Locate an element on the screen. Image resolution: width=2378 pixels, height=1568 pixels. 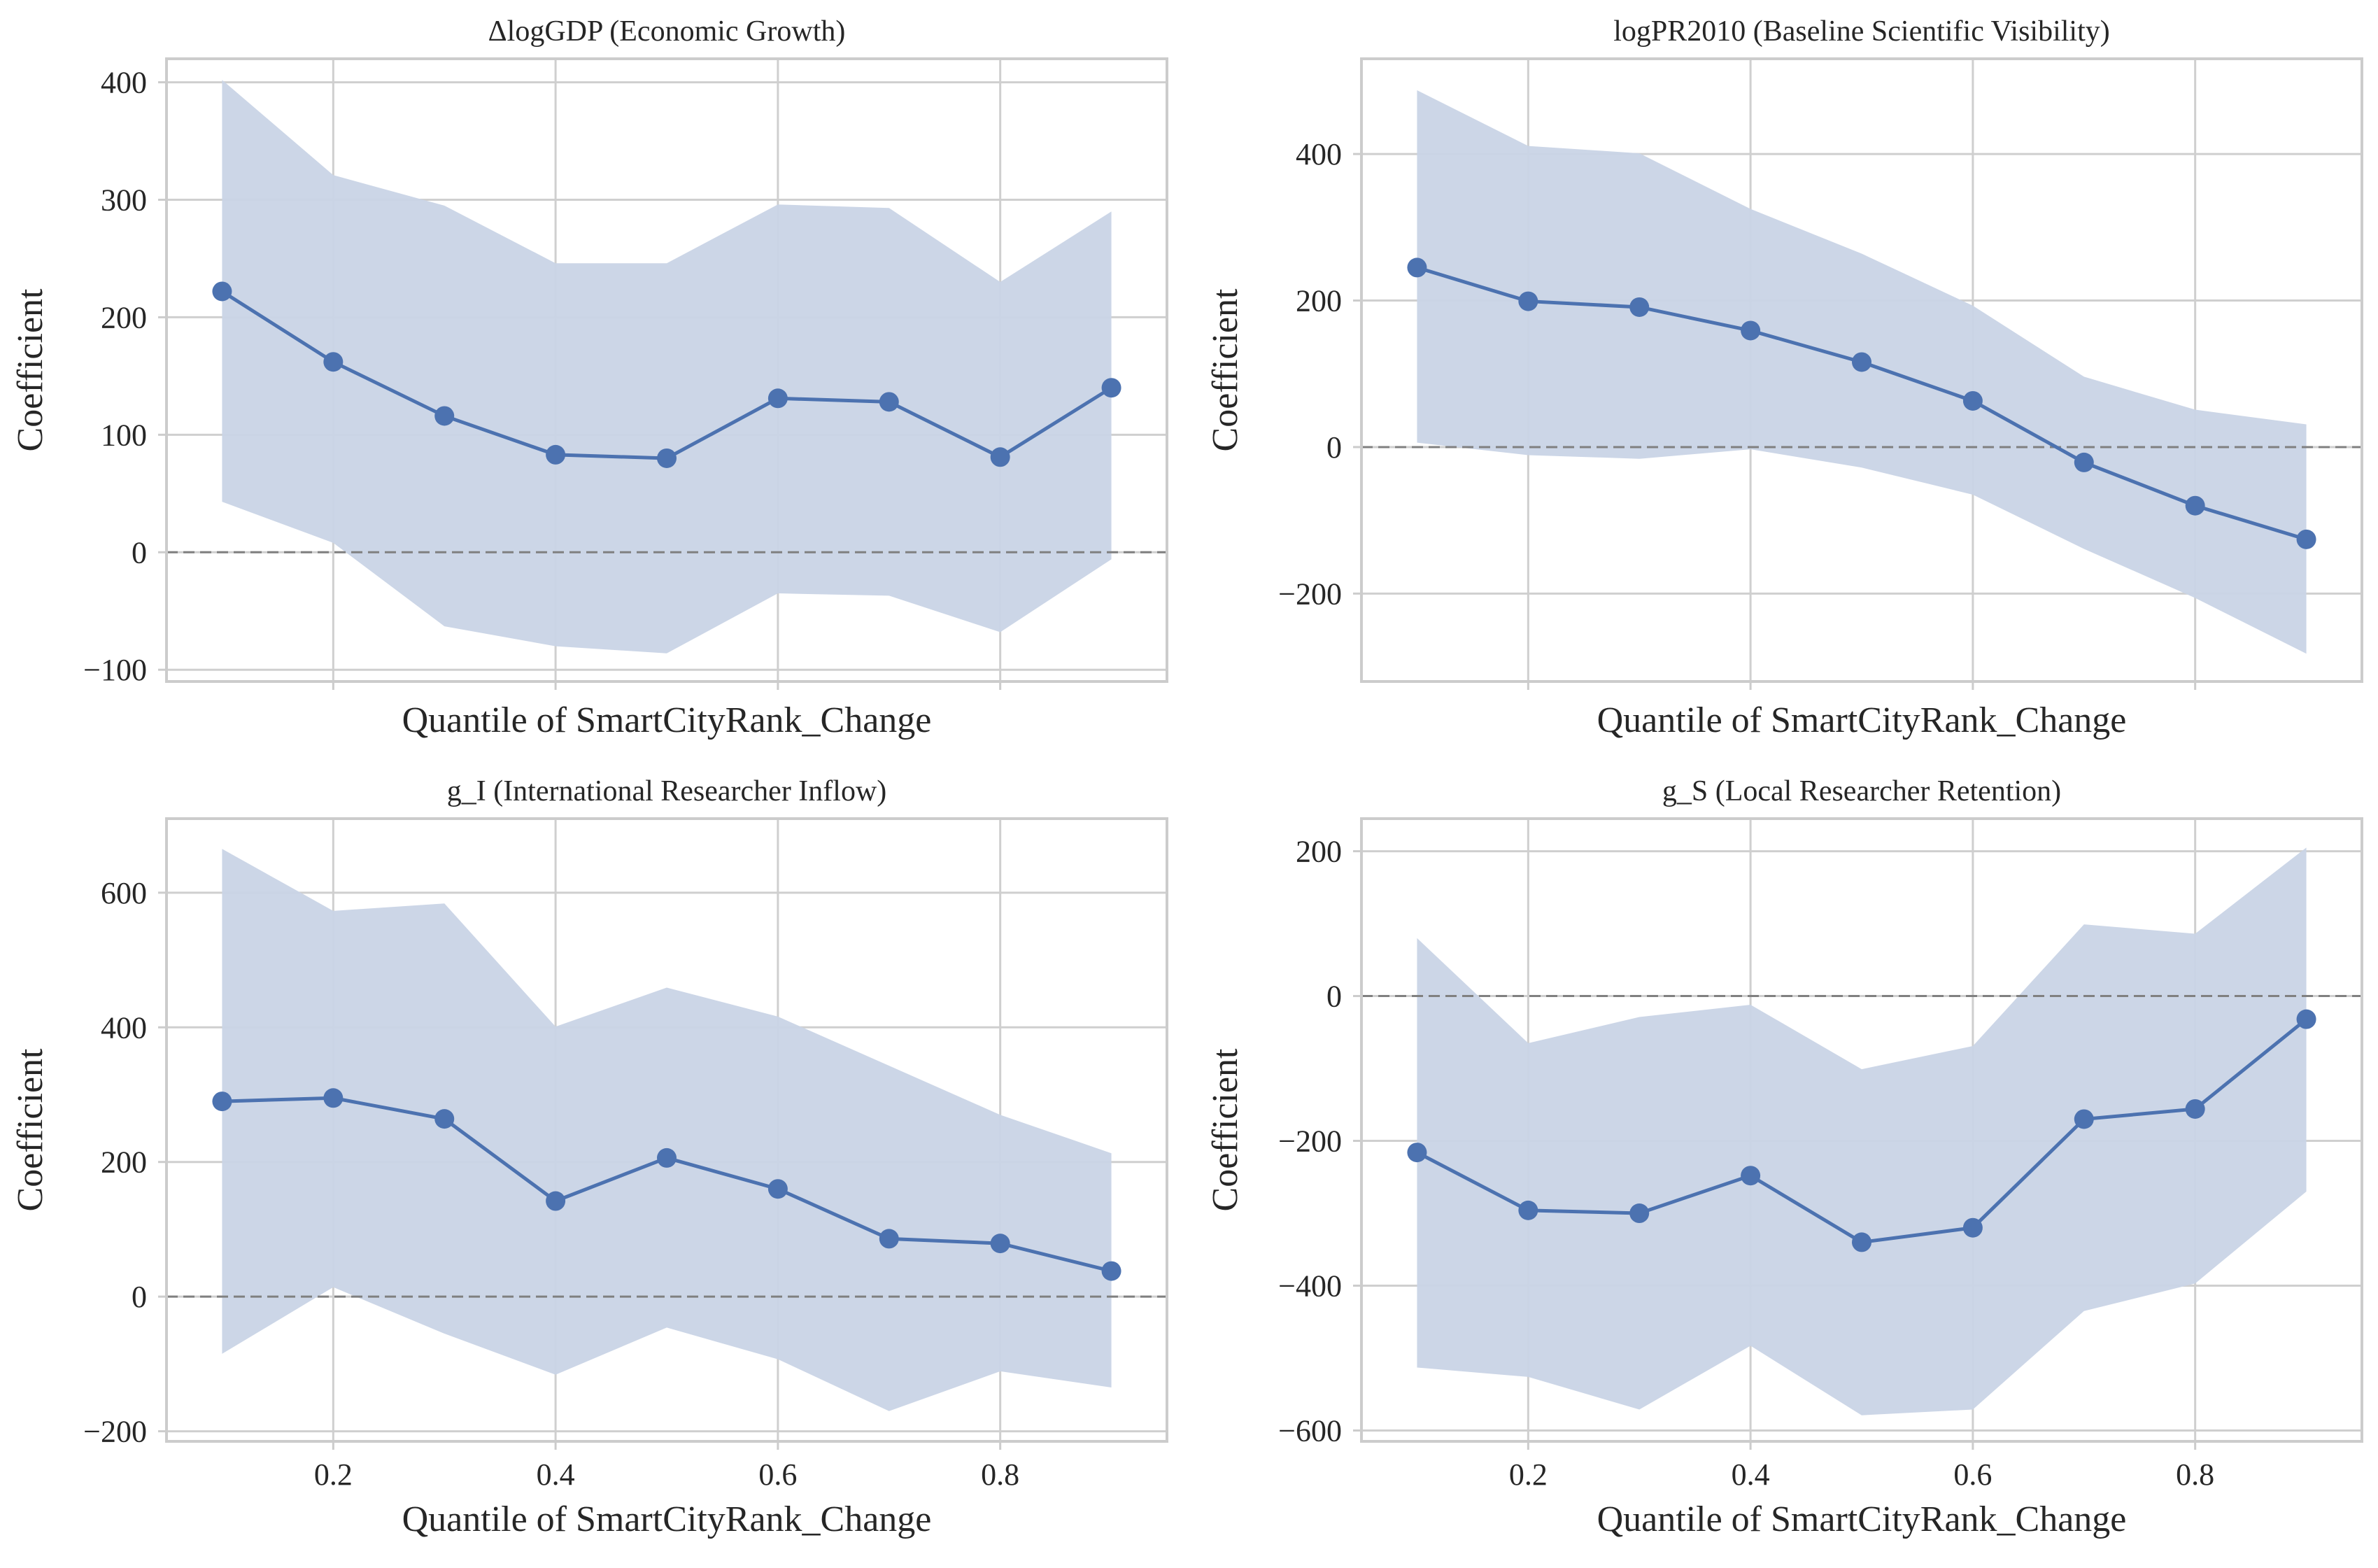
y-tick-label: −400 is located at coordinates (1310, 1286).